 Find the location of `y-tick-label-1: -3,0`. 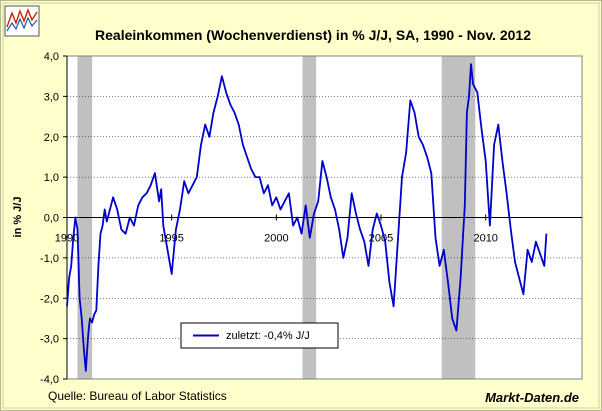

y-tick-label-1: -3,0 is located at coordinates (49, 340).